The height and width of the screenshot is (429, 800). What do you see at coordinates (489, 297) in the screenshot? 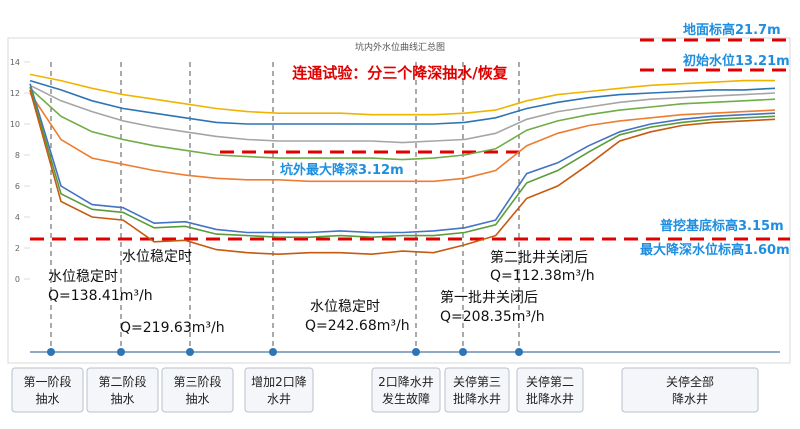
I see `annotation: 第一批井关闭后` at bounding box center [489, 297].